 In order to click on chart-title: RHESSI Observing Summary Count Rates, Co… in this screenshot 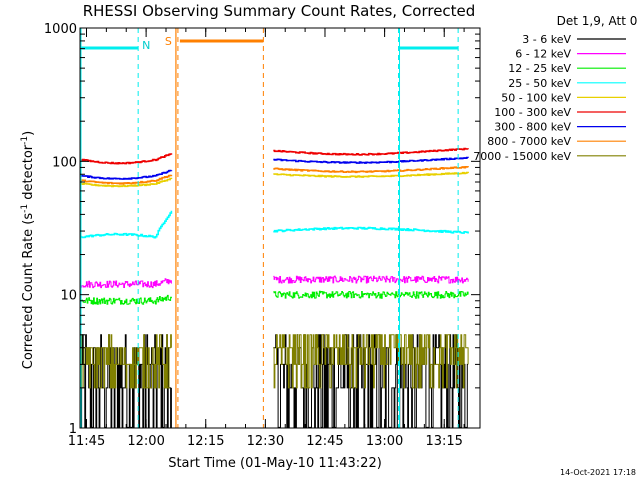, I will do `click(279, 11)`.